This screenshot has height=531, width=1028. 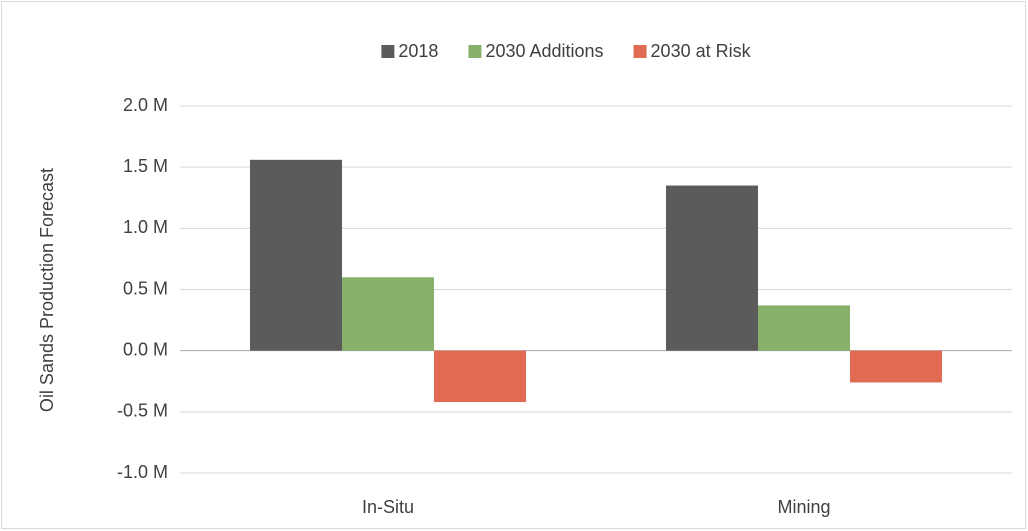 What do you see at coordinates (47, 290) in the screenshot?
I see `y-axis-title: Oil Sands Production Forecast` at bounding box center [47, 290].